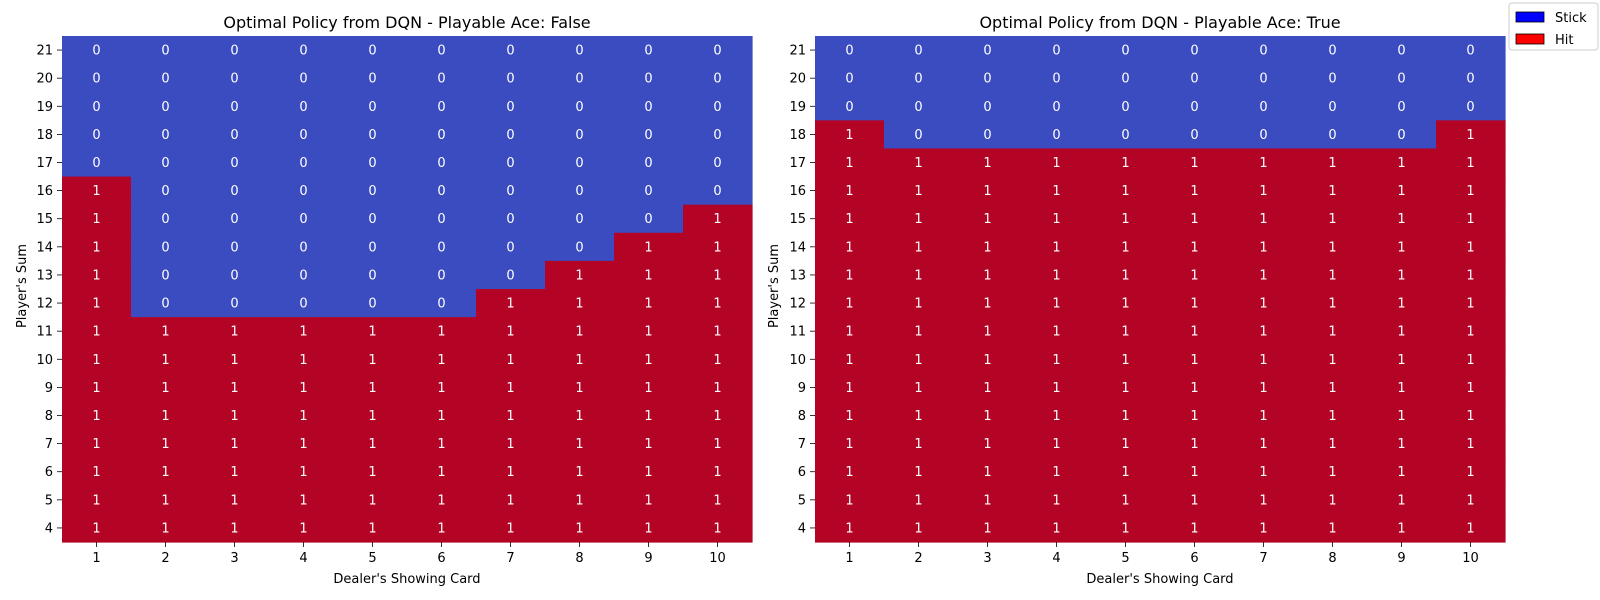  Describe the element at coordinates (44, 163) in the screenshot. I see `y-tick-label: 17` at that location.